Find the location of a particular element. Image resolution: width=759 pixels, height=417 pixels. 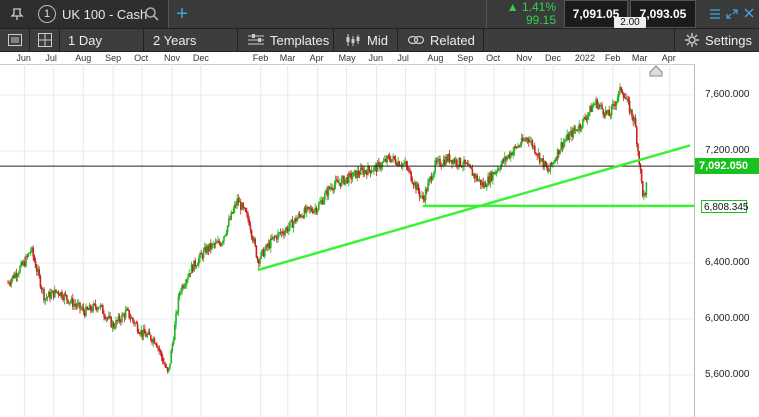

pin-icon is located at coordinates (17, 14).